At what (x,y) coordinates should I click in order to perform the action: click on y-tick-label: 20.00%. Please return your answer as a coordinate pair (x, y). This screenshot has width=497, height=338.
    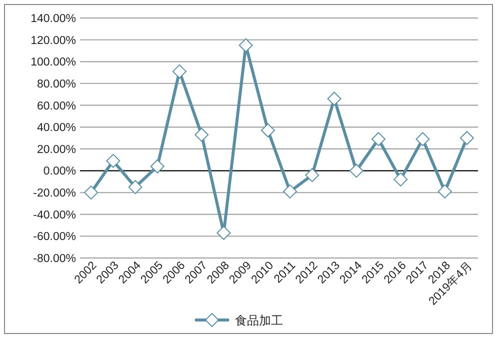
    Looking at the image, I should click on (56, 150).